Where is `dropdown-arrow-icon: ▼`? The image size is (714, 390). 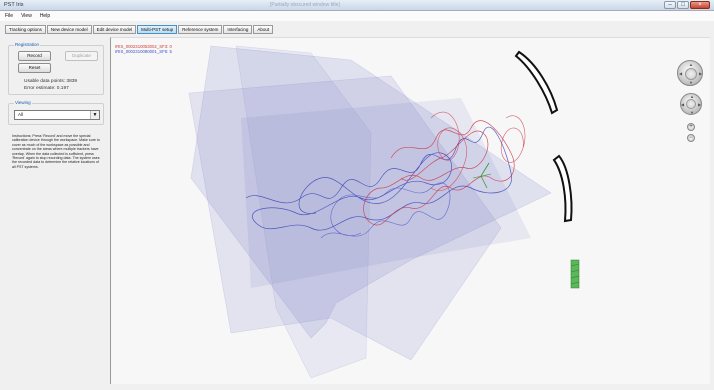
dropdown-arrow-icon: ▼ is located at coordinates (94, 115).